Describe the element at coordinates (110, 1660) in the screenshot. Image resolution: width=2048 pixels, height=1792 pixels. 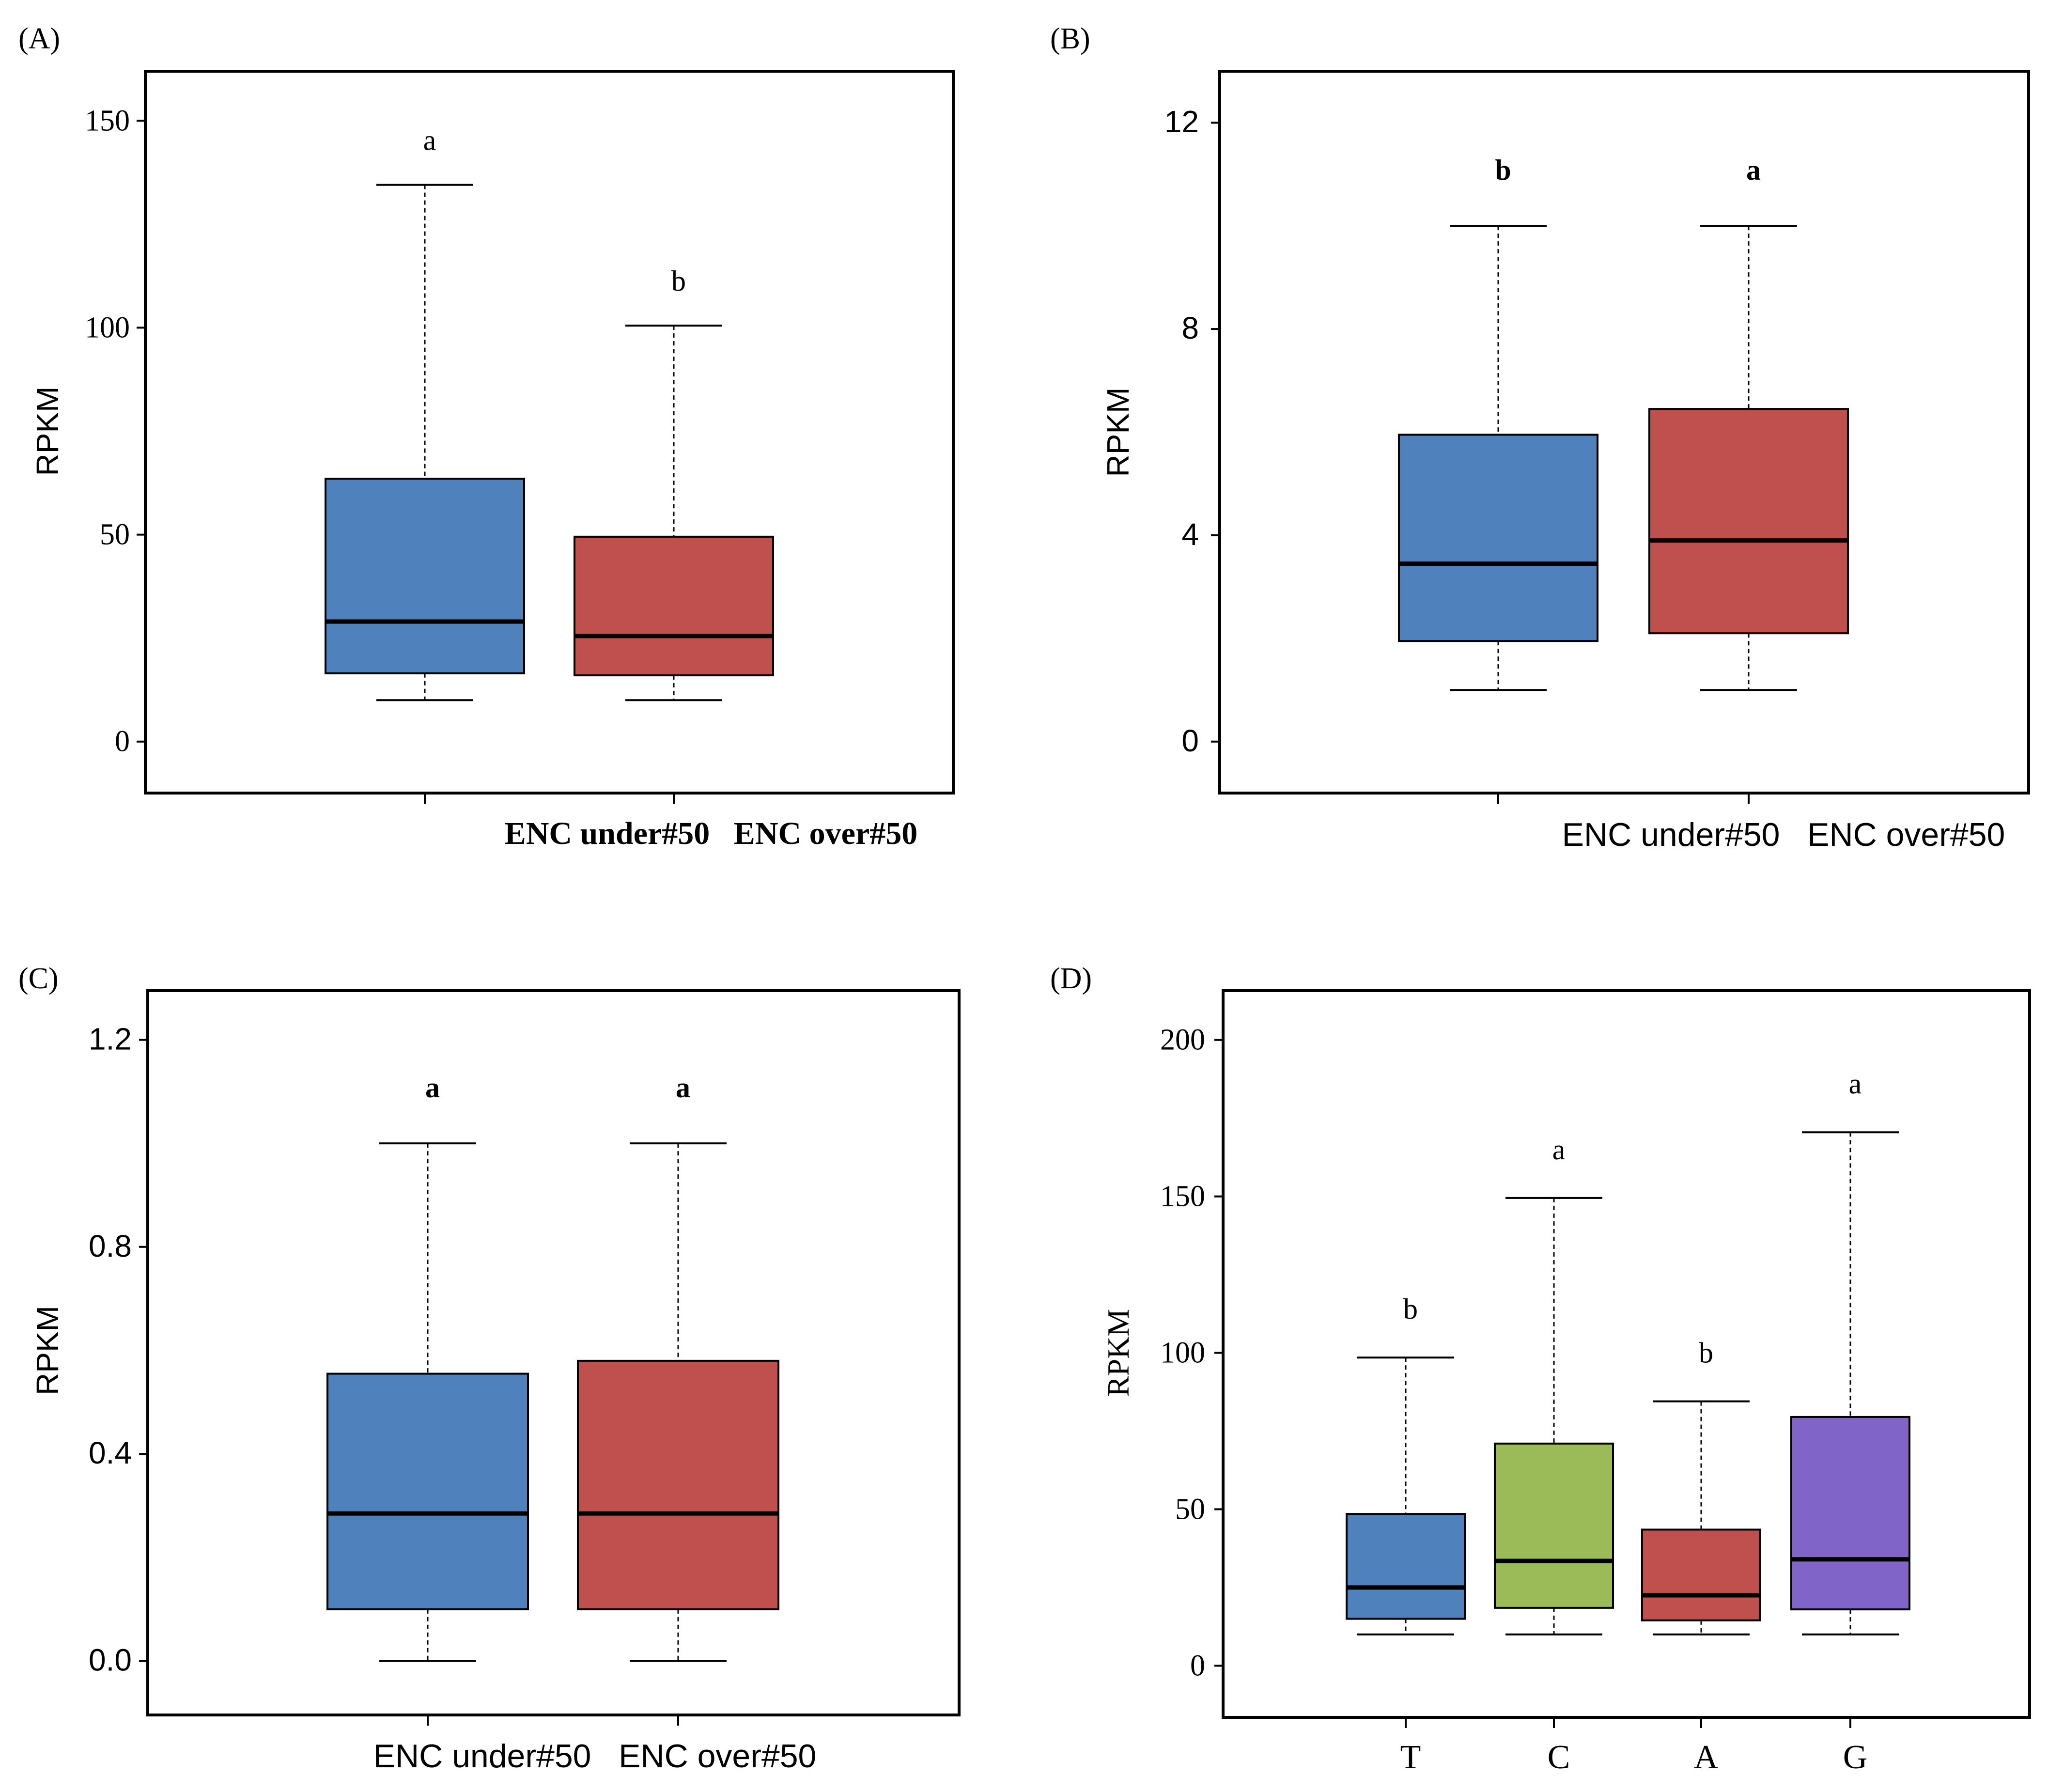
I see `y-tick-label: 0.0` at that location.